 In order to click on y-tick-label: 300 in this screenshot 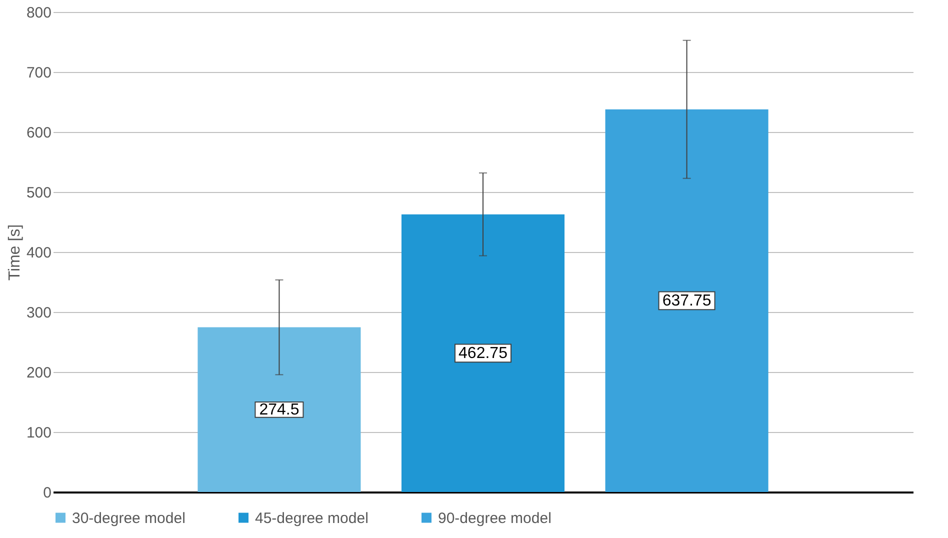, I will do `click(39, 313)`.